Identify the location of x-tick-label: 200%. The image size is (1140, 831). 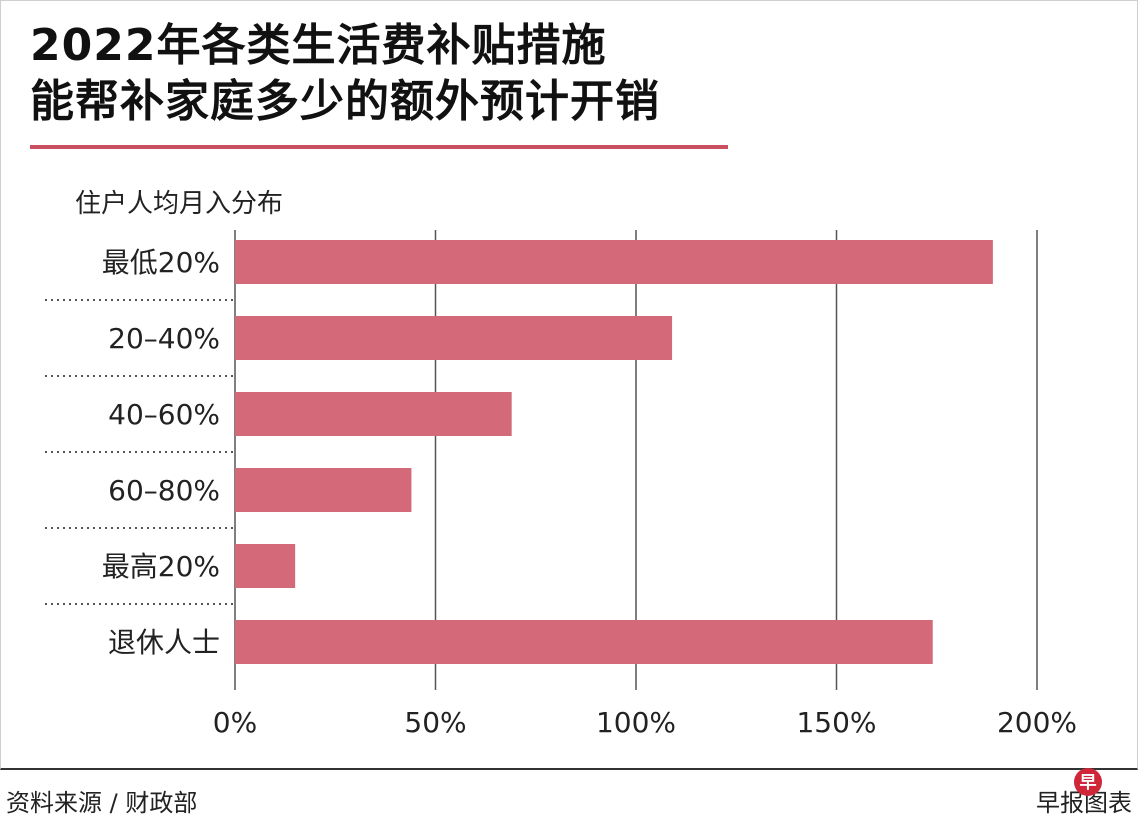
(1037, 722).